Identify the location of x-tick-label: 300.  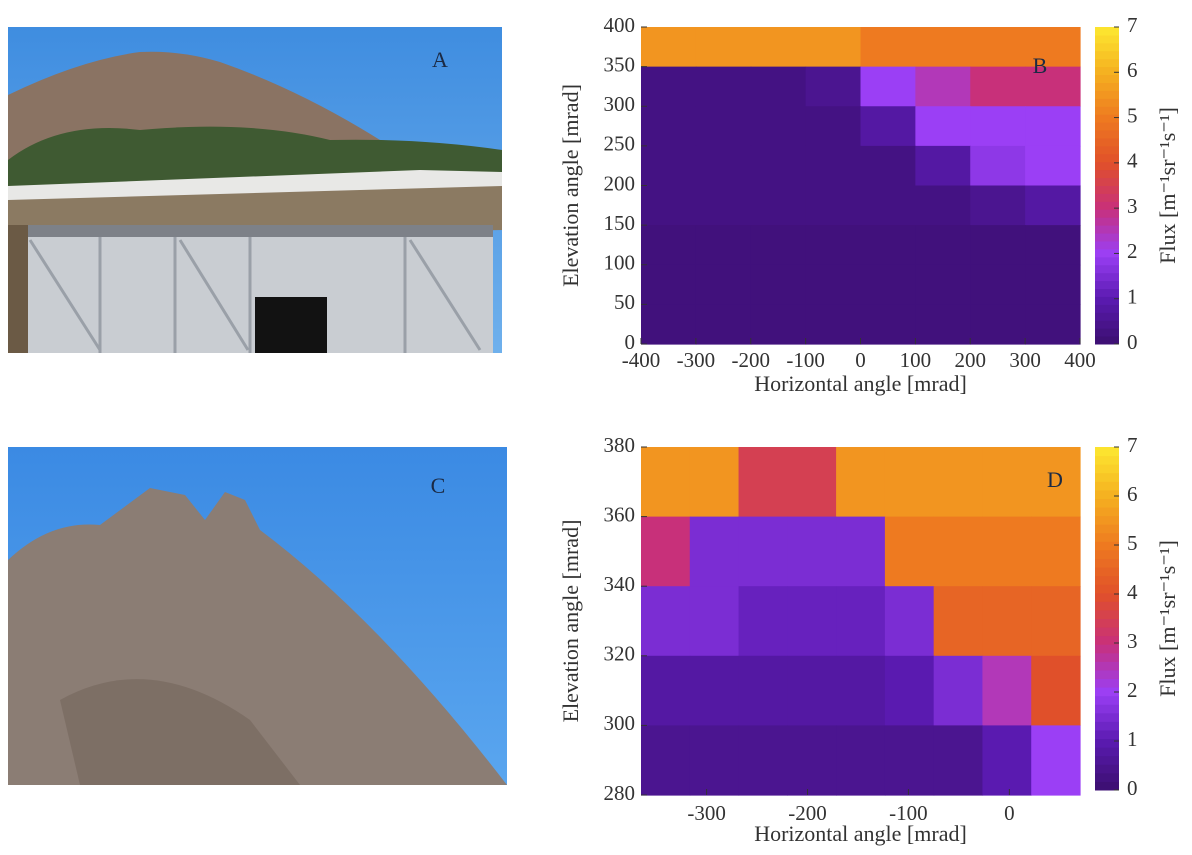
(1025, 360).